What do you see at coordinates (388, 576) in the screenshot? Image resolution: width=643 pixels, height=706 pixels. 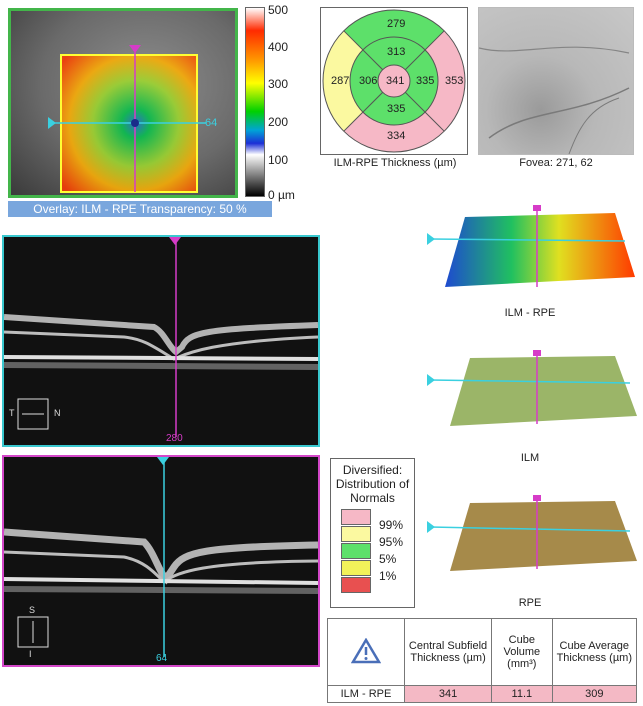 I see `legend-label: 1%` at bounding box center [388, 576].